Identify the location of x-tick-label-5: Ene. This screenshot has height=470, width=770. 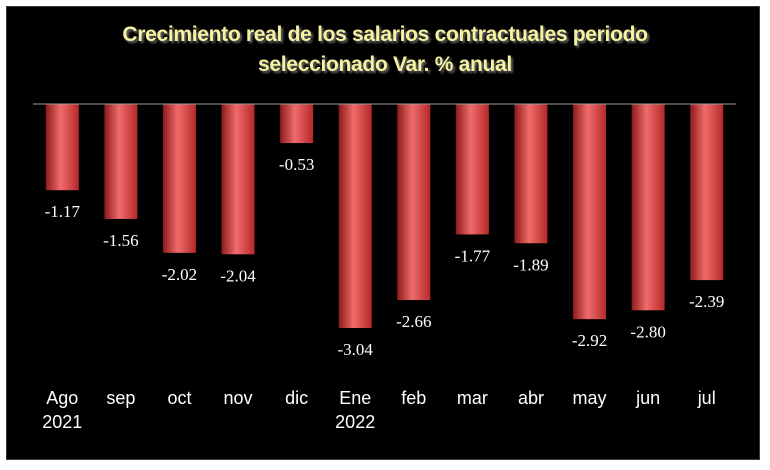
(355, 398).